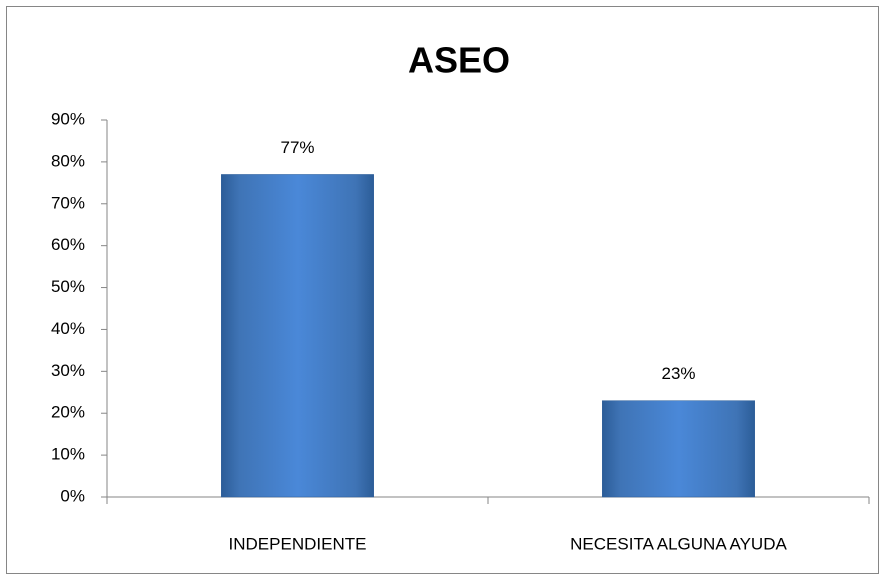 The image size is (885, 580). What do you see at coordinates (678, 543) in the screenshot?
I see `x-tick-label: NECESITA ALGUNA AYUDA` at bounding box center [678, 543].